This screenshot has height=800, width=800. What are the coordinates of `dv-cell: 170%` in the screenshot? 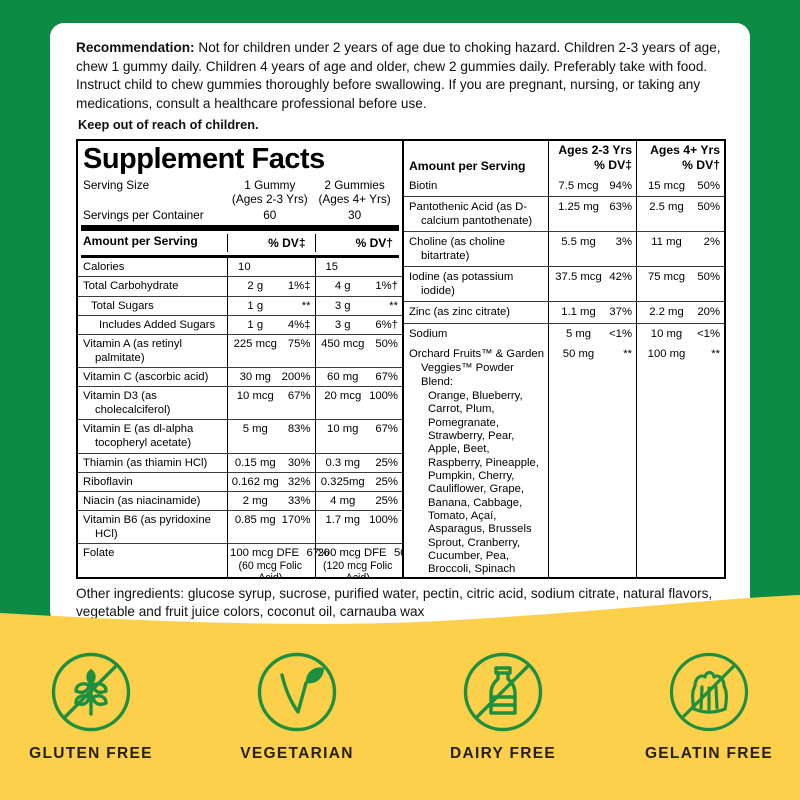 It's located at (296, 519).